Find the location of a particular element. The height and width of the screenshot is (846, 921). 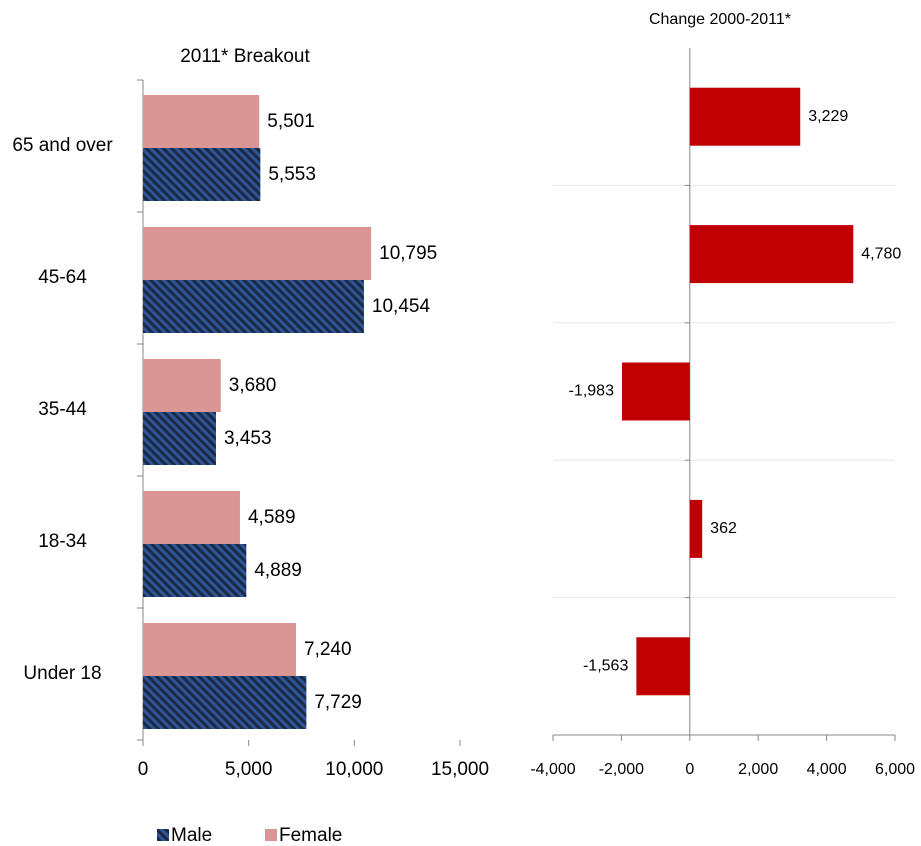

x-tick-label: 10,000 is located at coordinates (354, 769).